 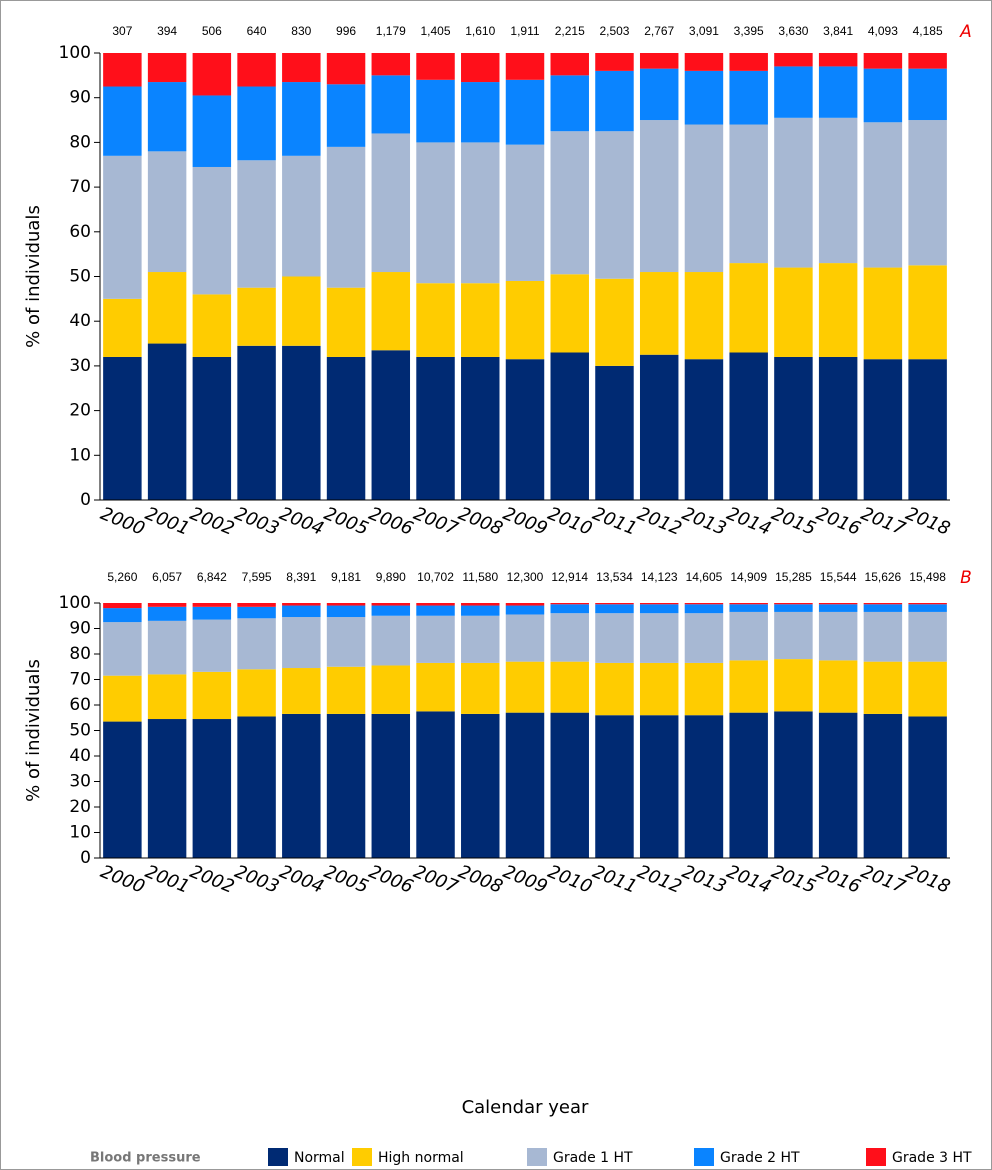 I want to click on n-label: 8,391, so click(x=301, y=577).